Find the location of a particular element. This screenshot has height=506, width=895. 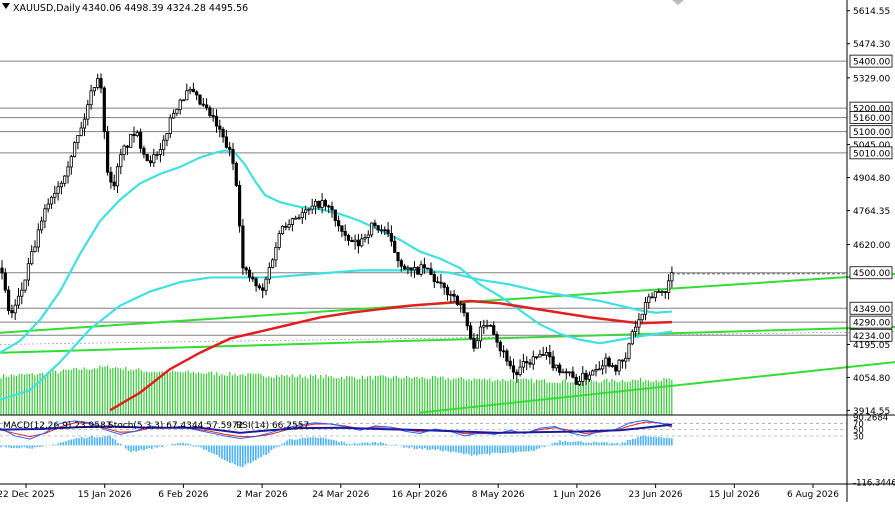

projection-line is located at coordinates (447, 338).